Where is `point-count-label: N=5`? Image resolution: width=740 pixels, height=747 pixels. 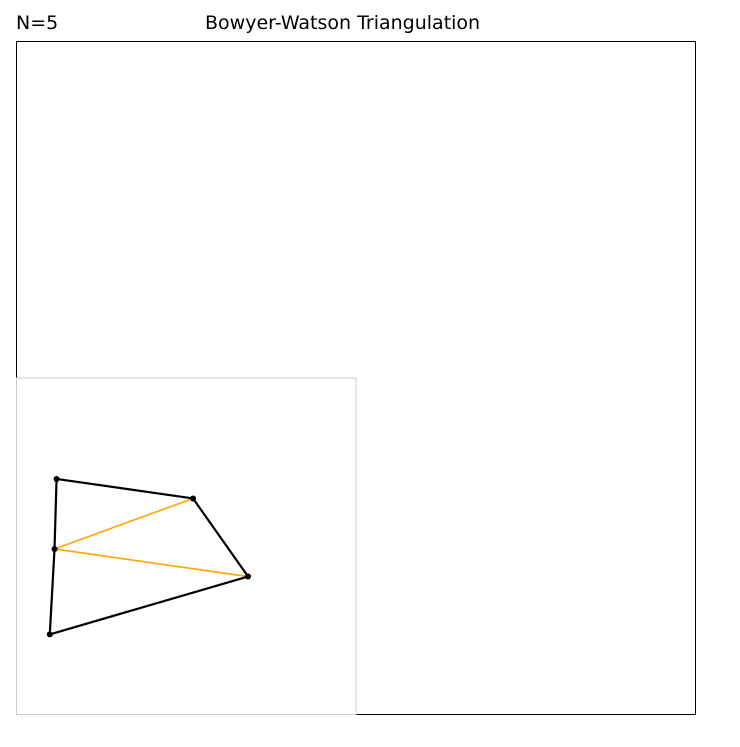
point-count-label: N=5 is located at coordinates (37, 23).